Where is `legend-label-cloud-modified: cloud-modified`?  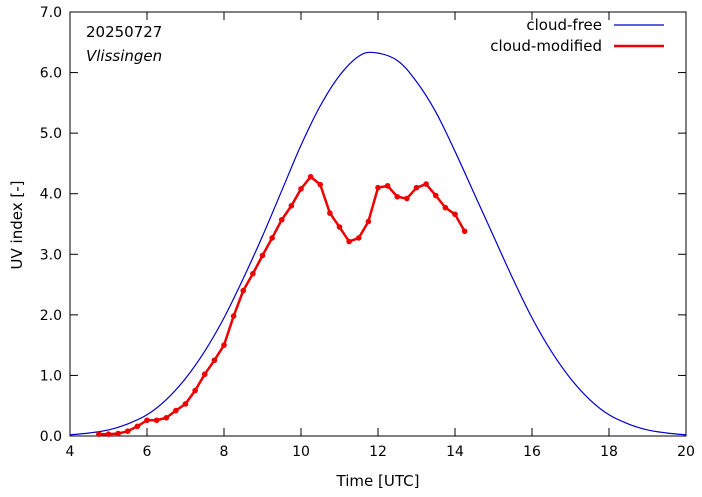
legend-label-cloud-modified: cloud-modified is located at coordinates (546, 46).